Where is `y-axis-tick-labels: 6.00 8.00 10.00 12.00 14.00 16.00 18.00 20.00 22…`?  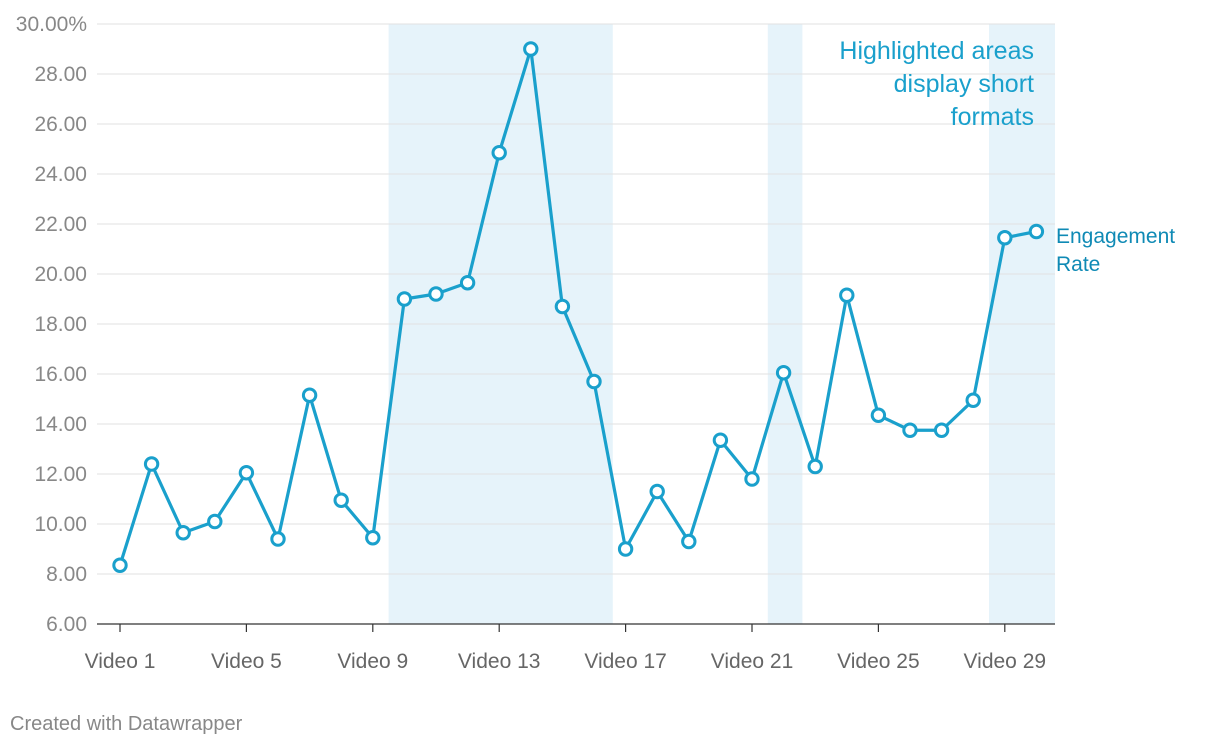 y-axis-tick-labels: 6.00 8.00 10.00 12.00 14.00 16.00 18.00 20.00 22… is located at coordinates (51, 324).